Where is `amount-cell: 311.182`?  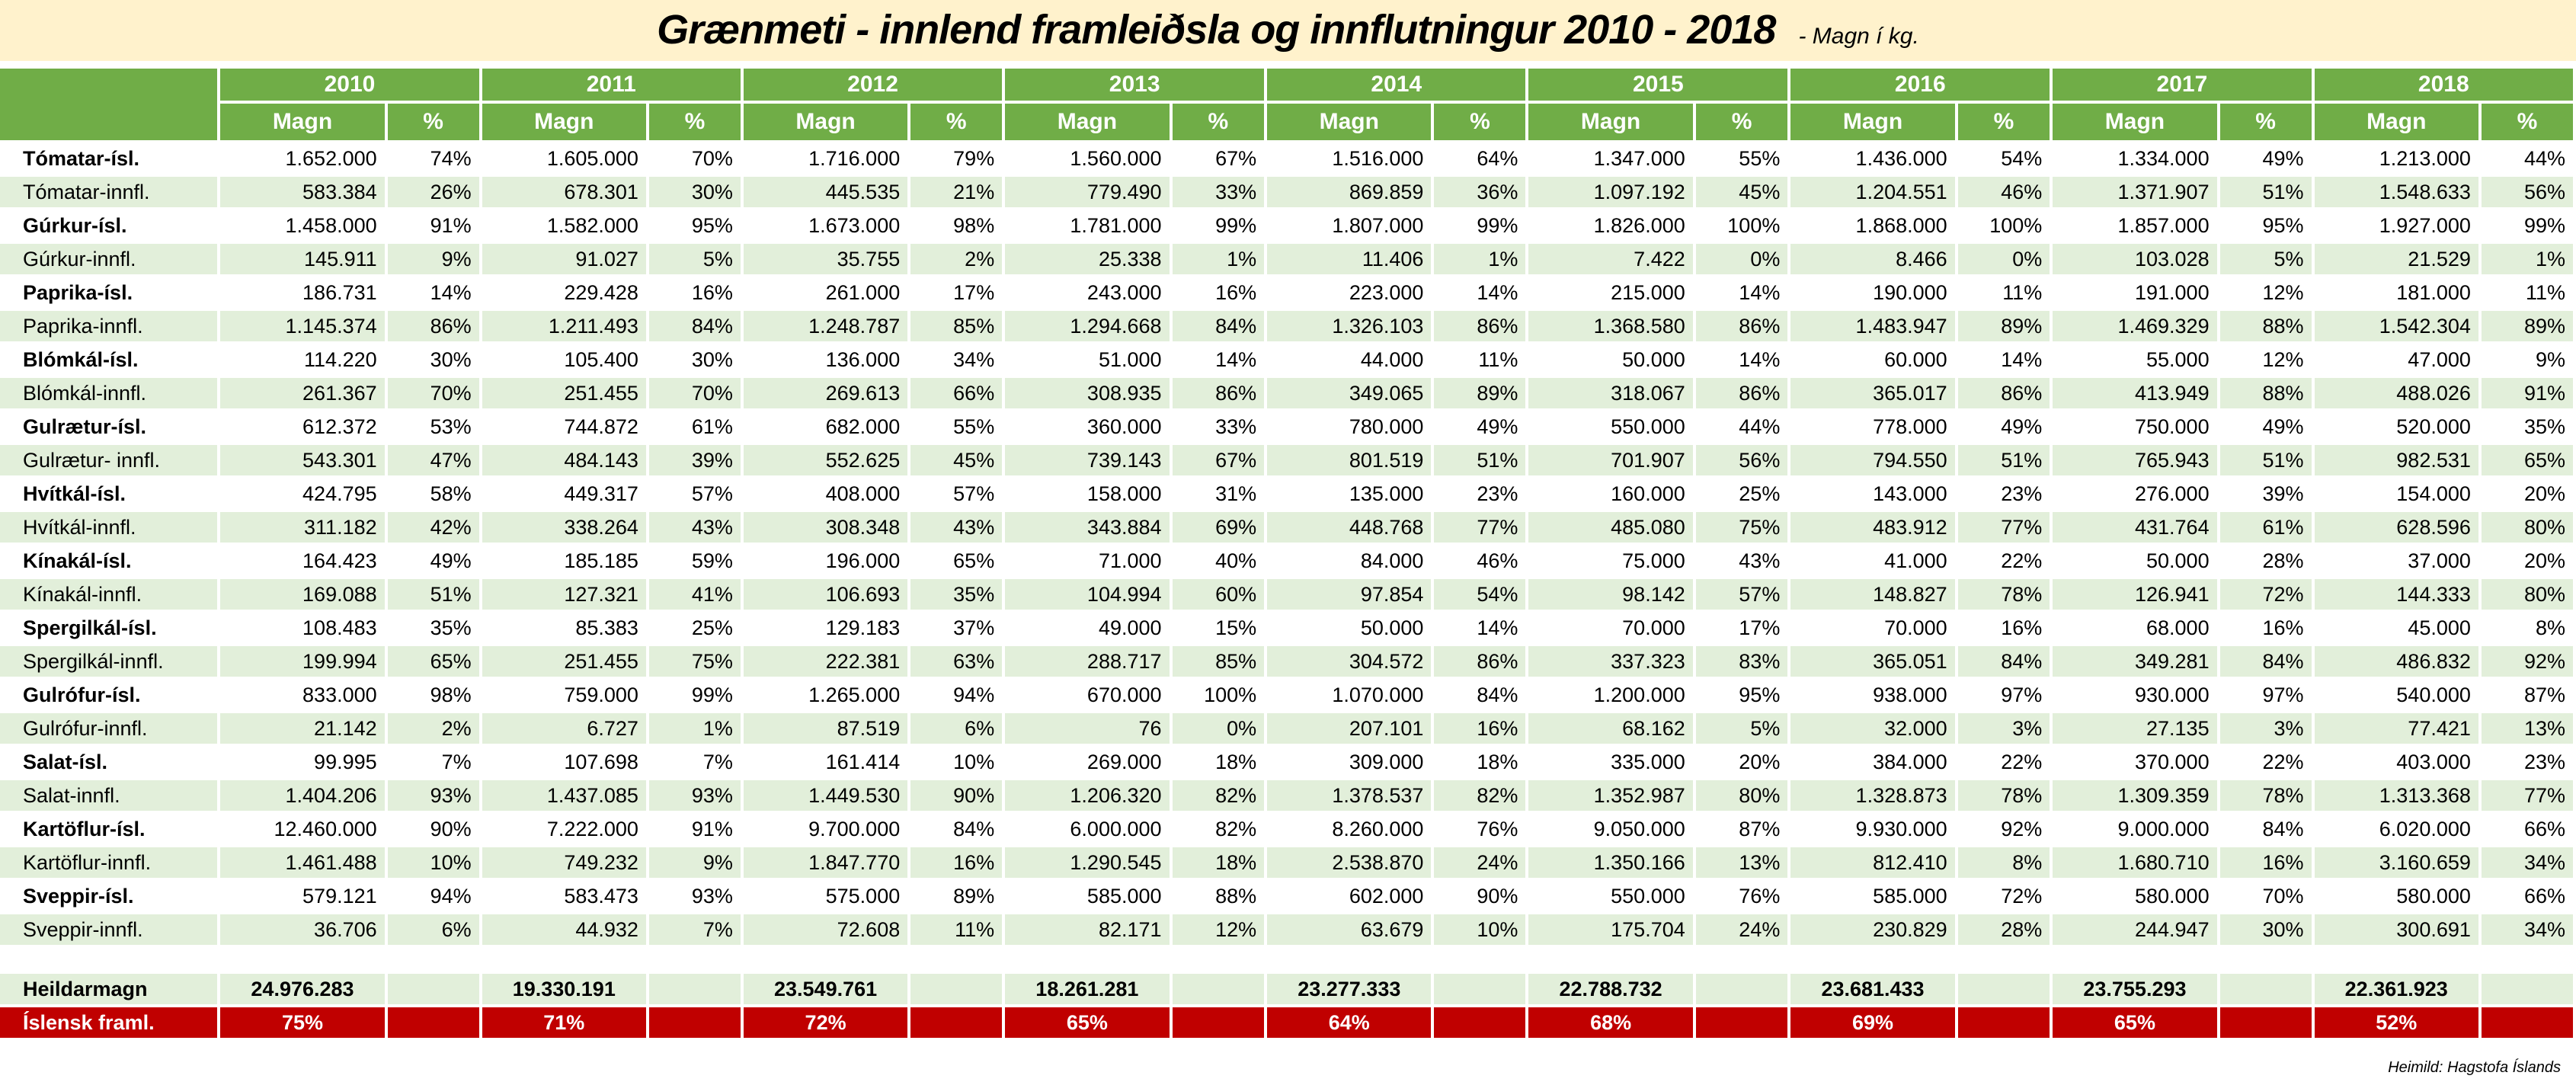
amount-cell: 311.182 is located at coordinates (302, 527).